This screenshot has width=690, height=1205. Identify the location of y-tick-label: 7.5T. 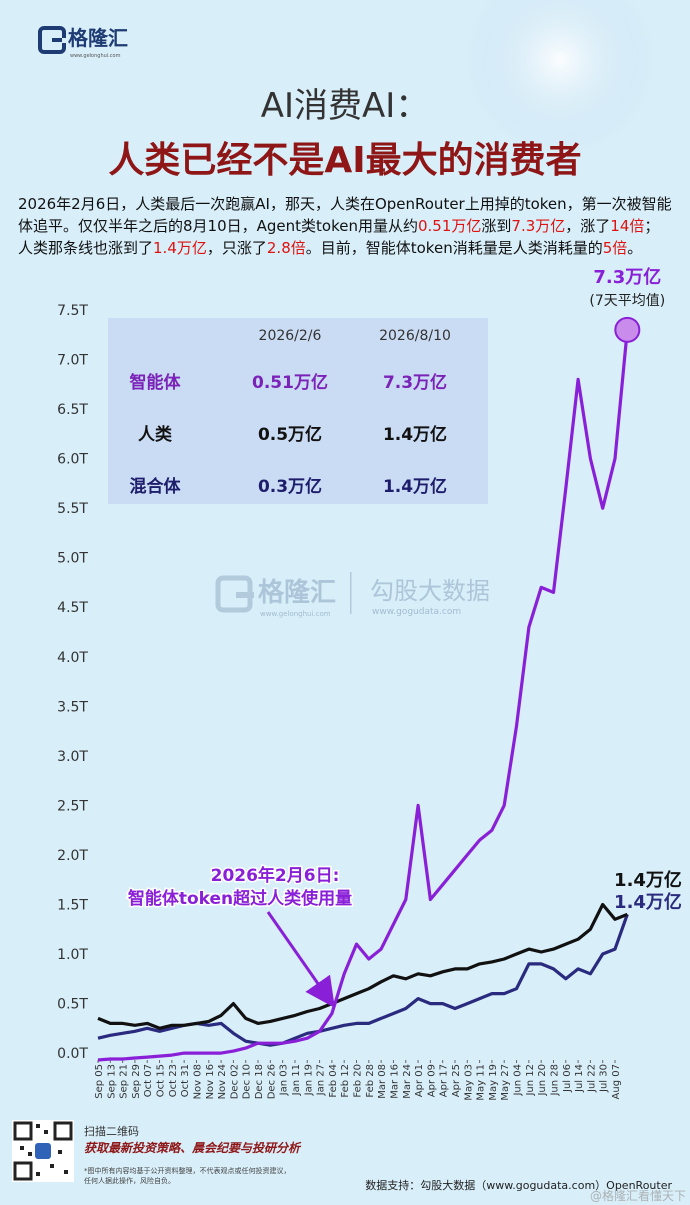
(72, 311).